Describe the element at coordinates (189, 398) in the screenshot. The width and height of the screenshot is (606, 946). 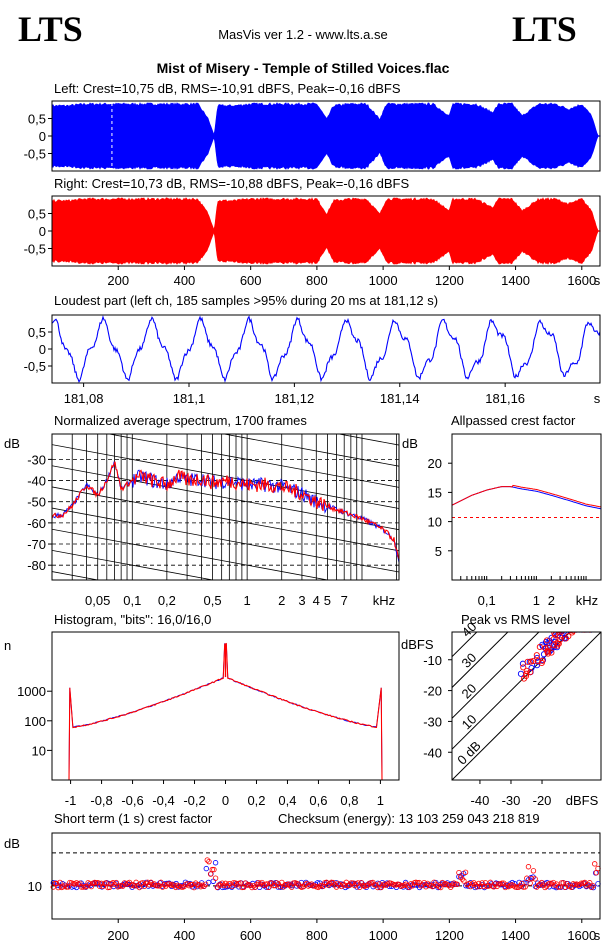
I see `loudest-part-xtick-label: 181,1` at that location.